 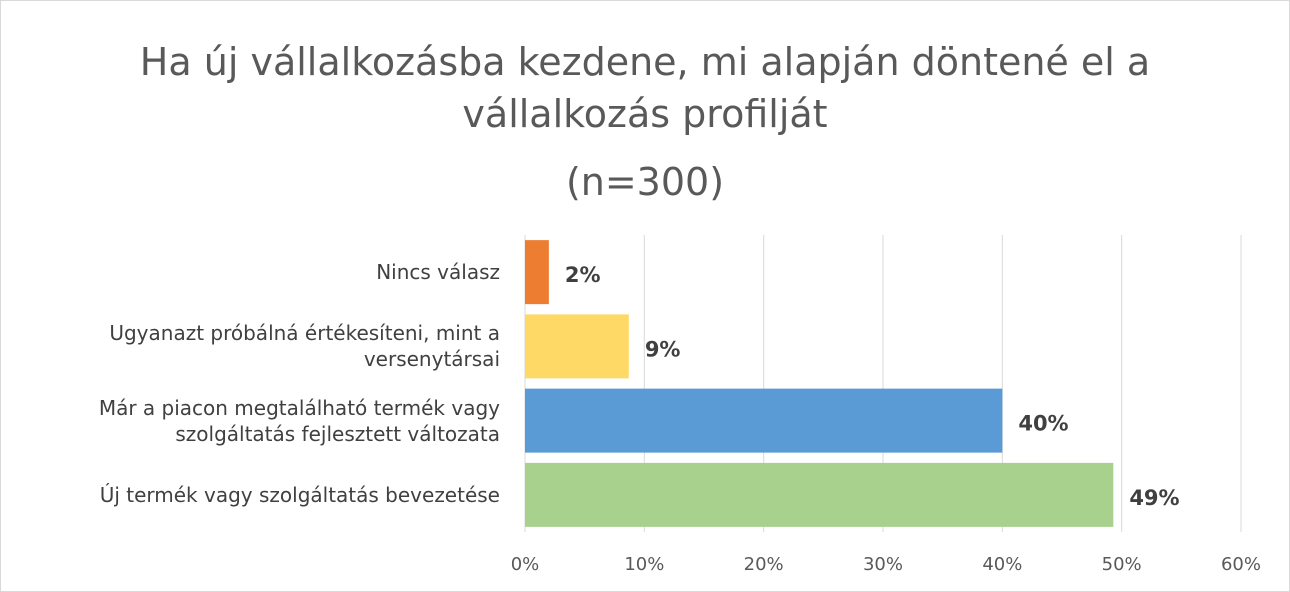 What do you see at coordinates (1241, 564) in the screenshot?
I see `x-tick-label: 60%` at bounding box center [1241, 564].